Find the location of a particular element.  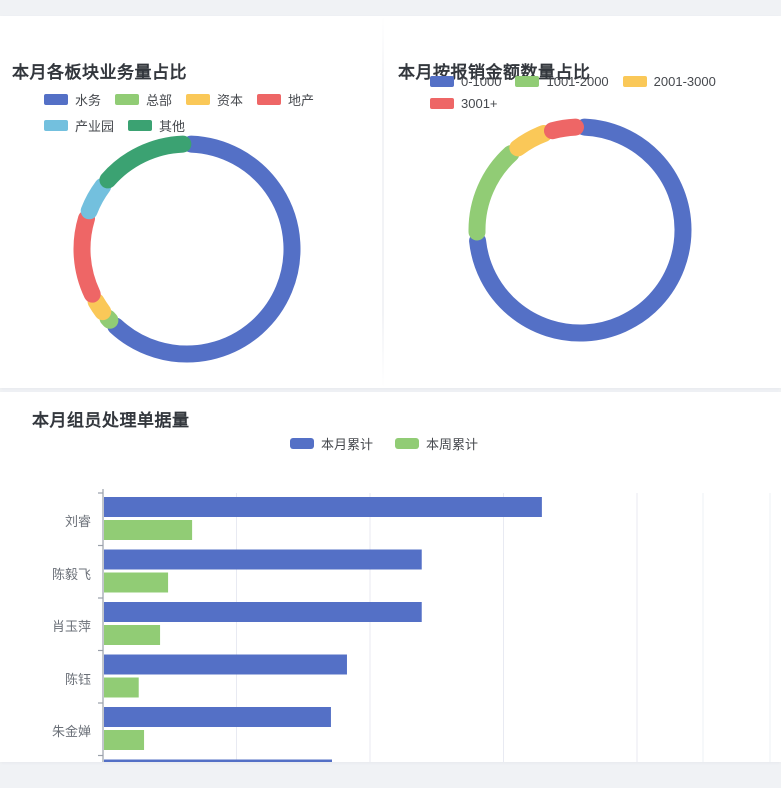

legend-item: 总部 is located at coordinates (143, 99).